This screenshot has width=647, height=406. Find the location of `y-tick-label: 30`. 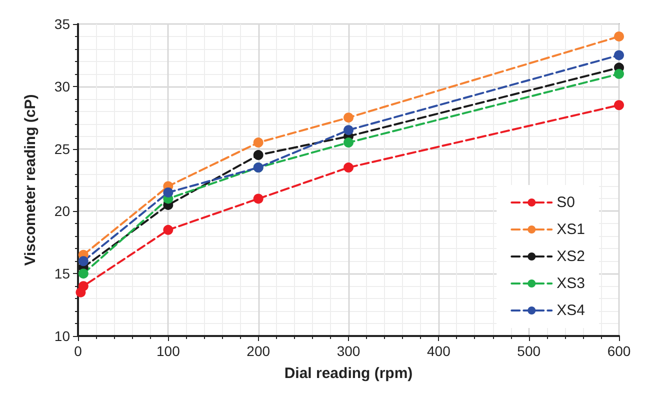

y-tick-label: 30 is located at coordinates (62, 86).